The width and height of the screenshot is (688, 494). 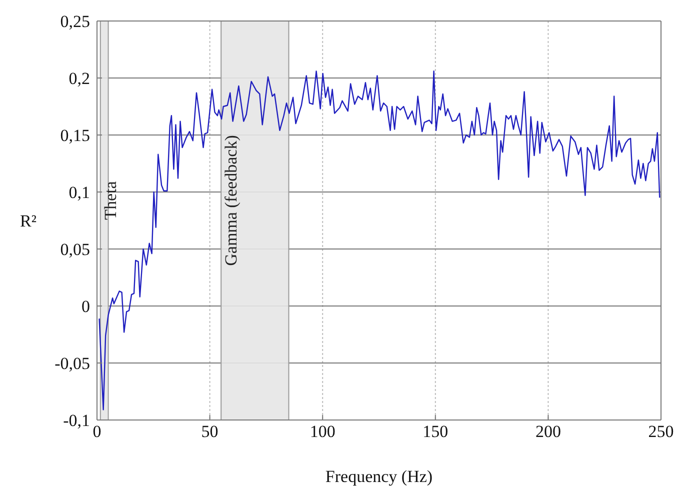 I want to click on y-tick-label: 0,05, so click(x=75, y=250).